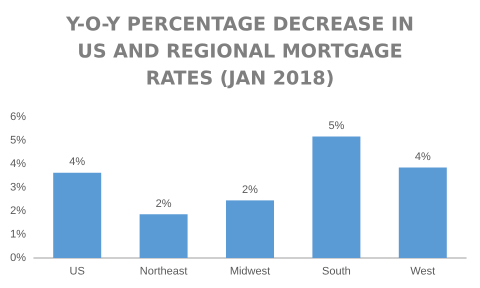 The width and height of the screenshot is (480, 288). I want to click on y-tick-label: 4%, so click(18, 164).